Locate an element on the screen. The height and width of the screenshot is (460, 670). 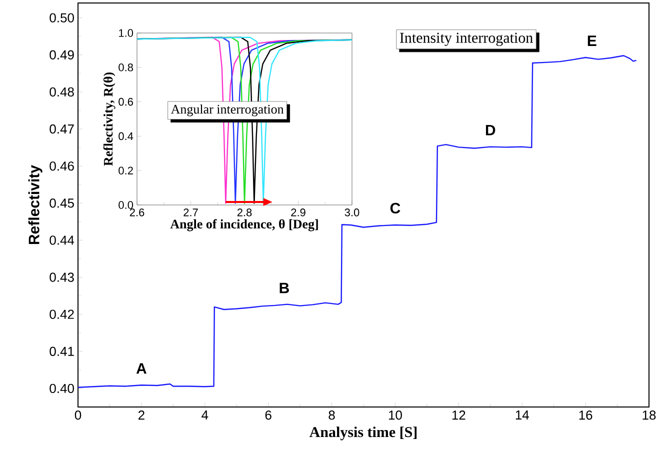
y-tick-label: 0.0 is located at coordinates (126, 205).